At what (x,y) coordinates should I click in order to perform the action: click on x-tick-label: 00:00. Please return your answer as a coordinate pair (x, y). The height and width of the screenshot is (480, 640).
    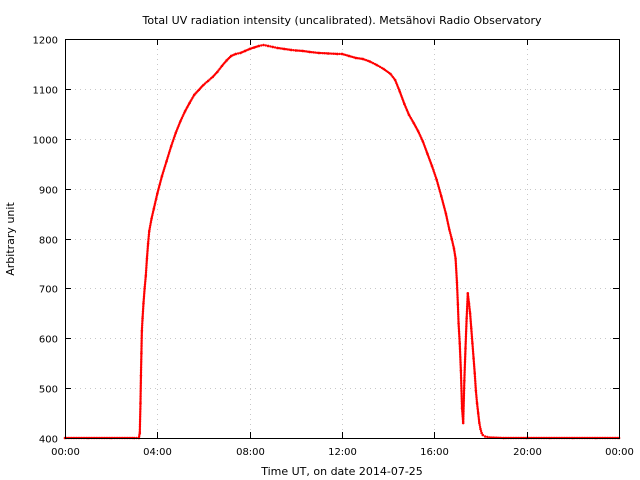
    Looking at the image, I should click on (619, 452).